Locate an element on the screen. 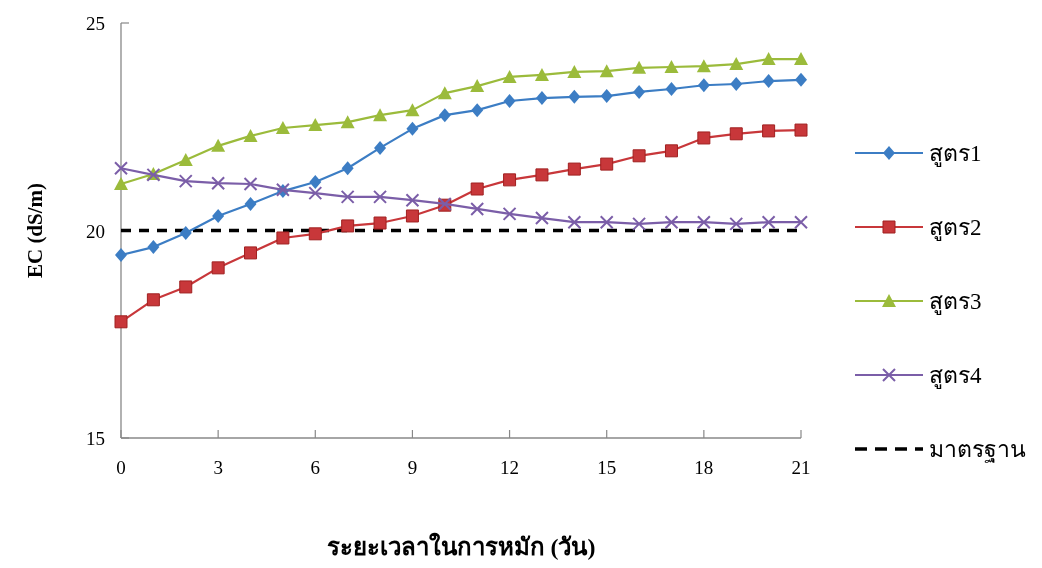 Image resolution: width=1042 pixels, height=568 pixels. x-tick-label: 21 is located at coordinates (801, 467).